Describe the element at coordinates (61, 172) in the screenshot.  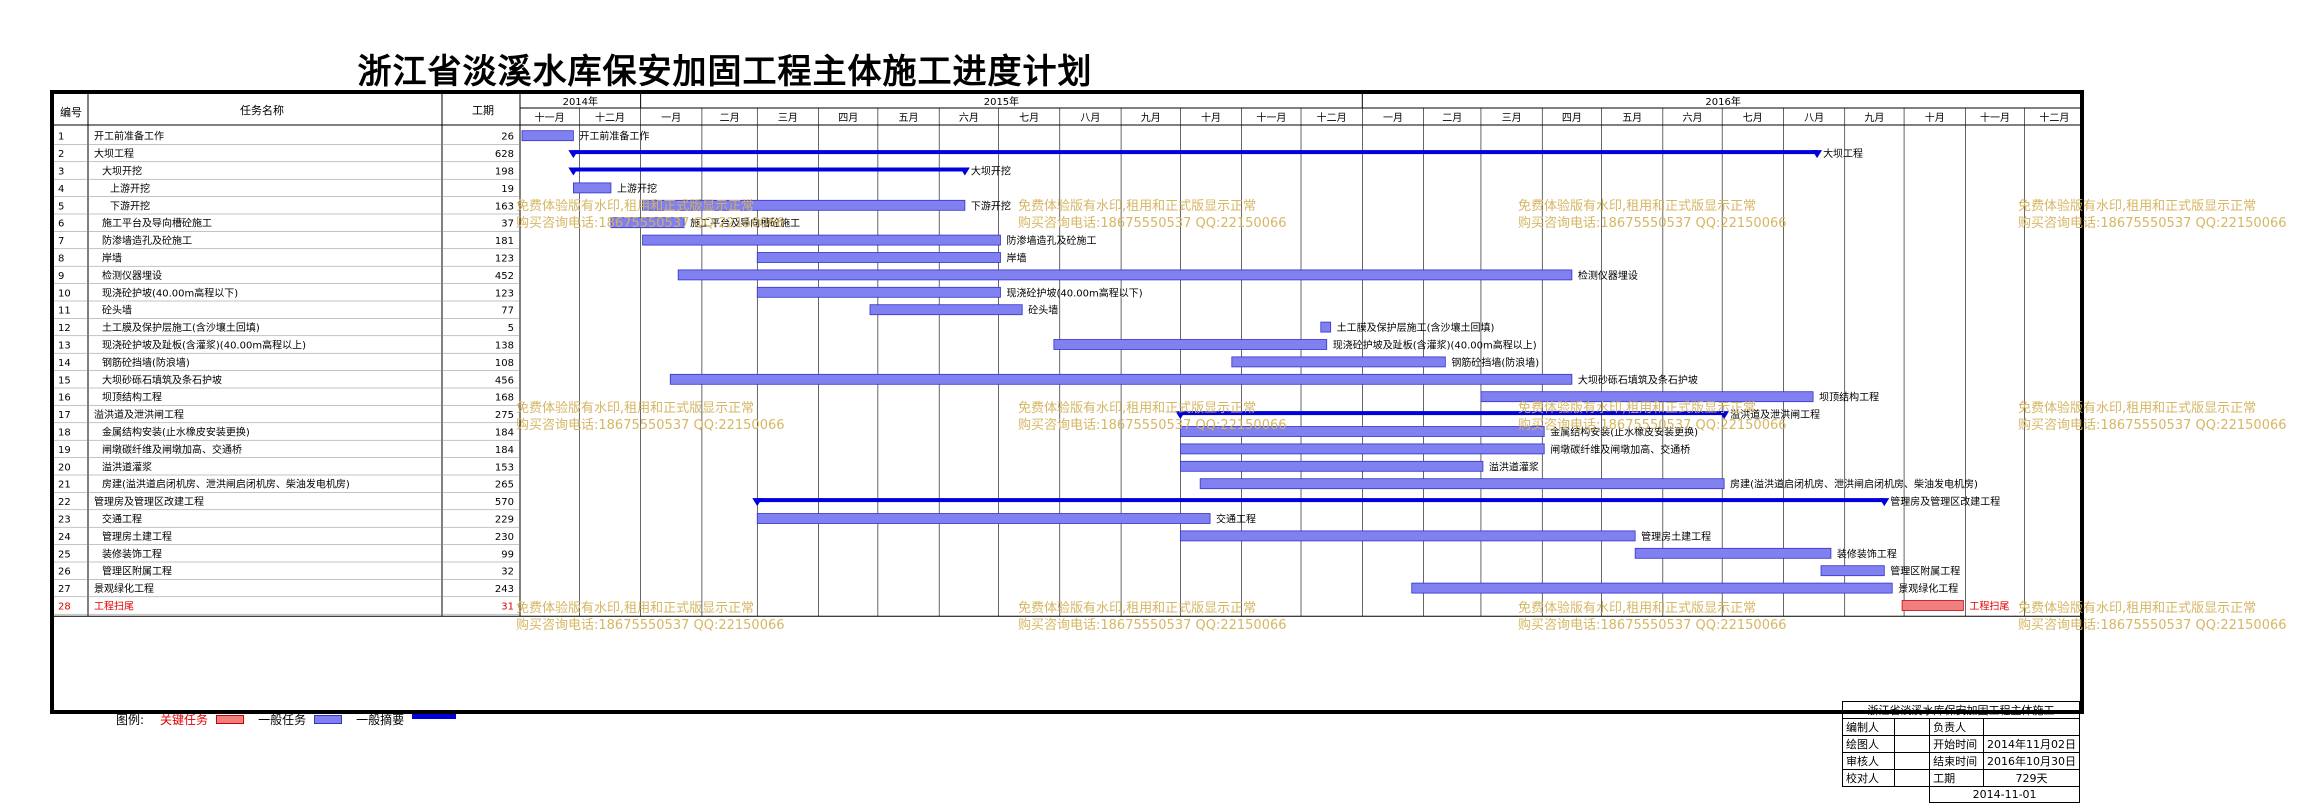
I see `task-id: 3` at that location.